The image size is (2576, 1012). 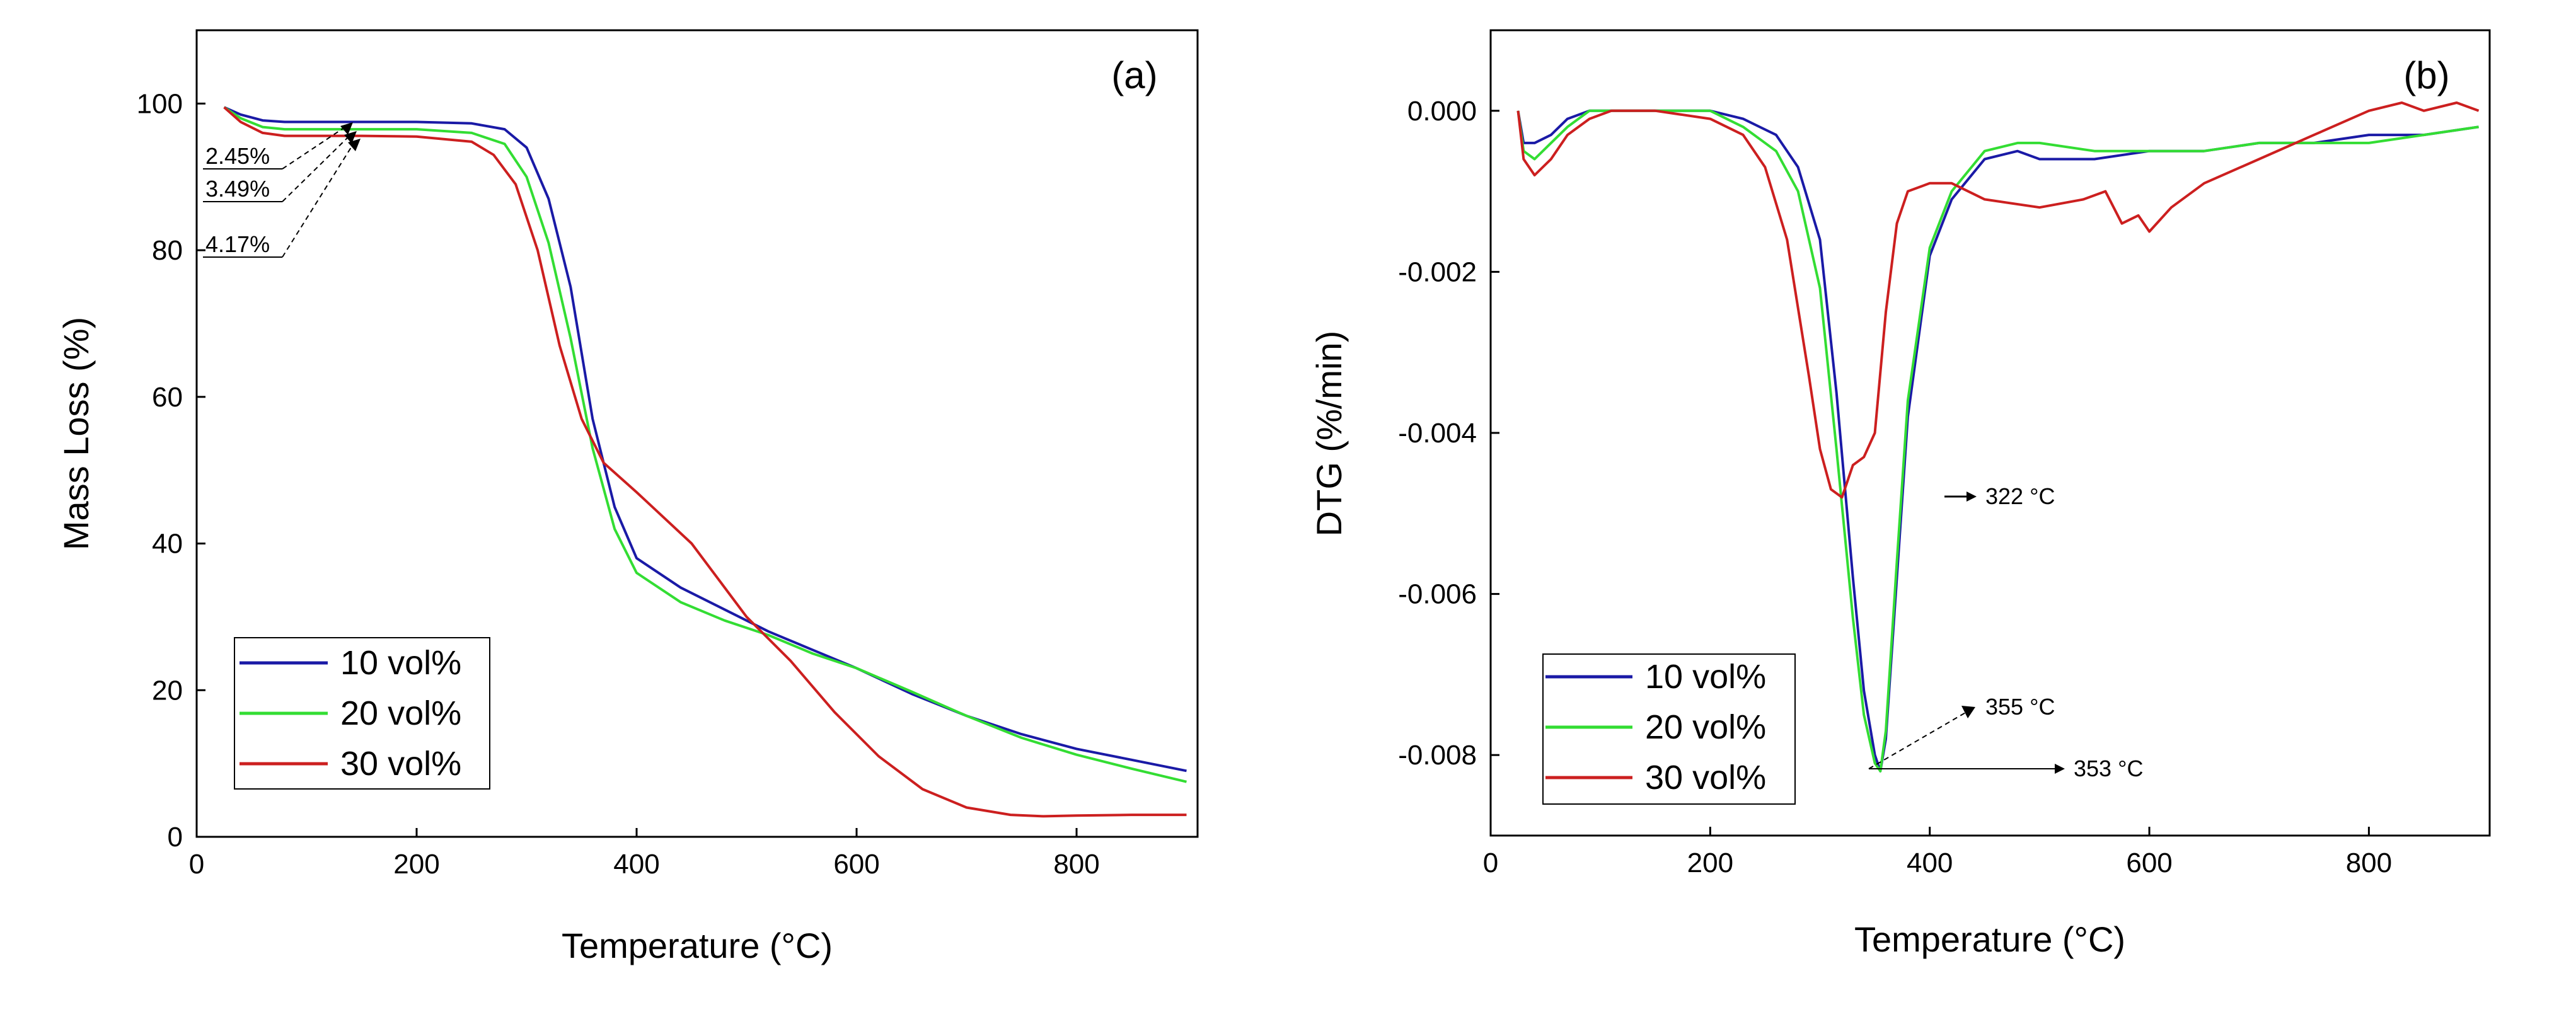 I want to click on panel-a-label: (a), so click(x=1134, y=75).